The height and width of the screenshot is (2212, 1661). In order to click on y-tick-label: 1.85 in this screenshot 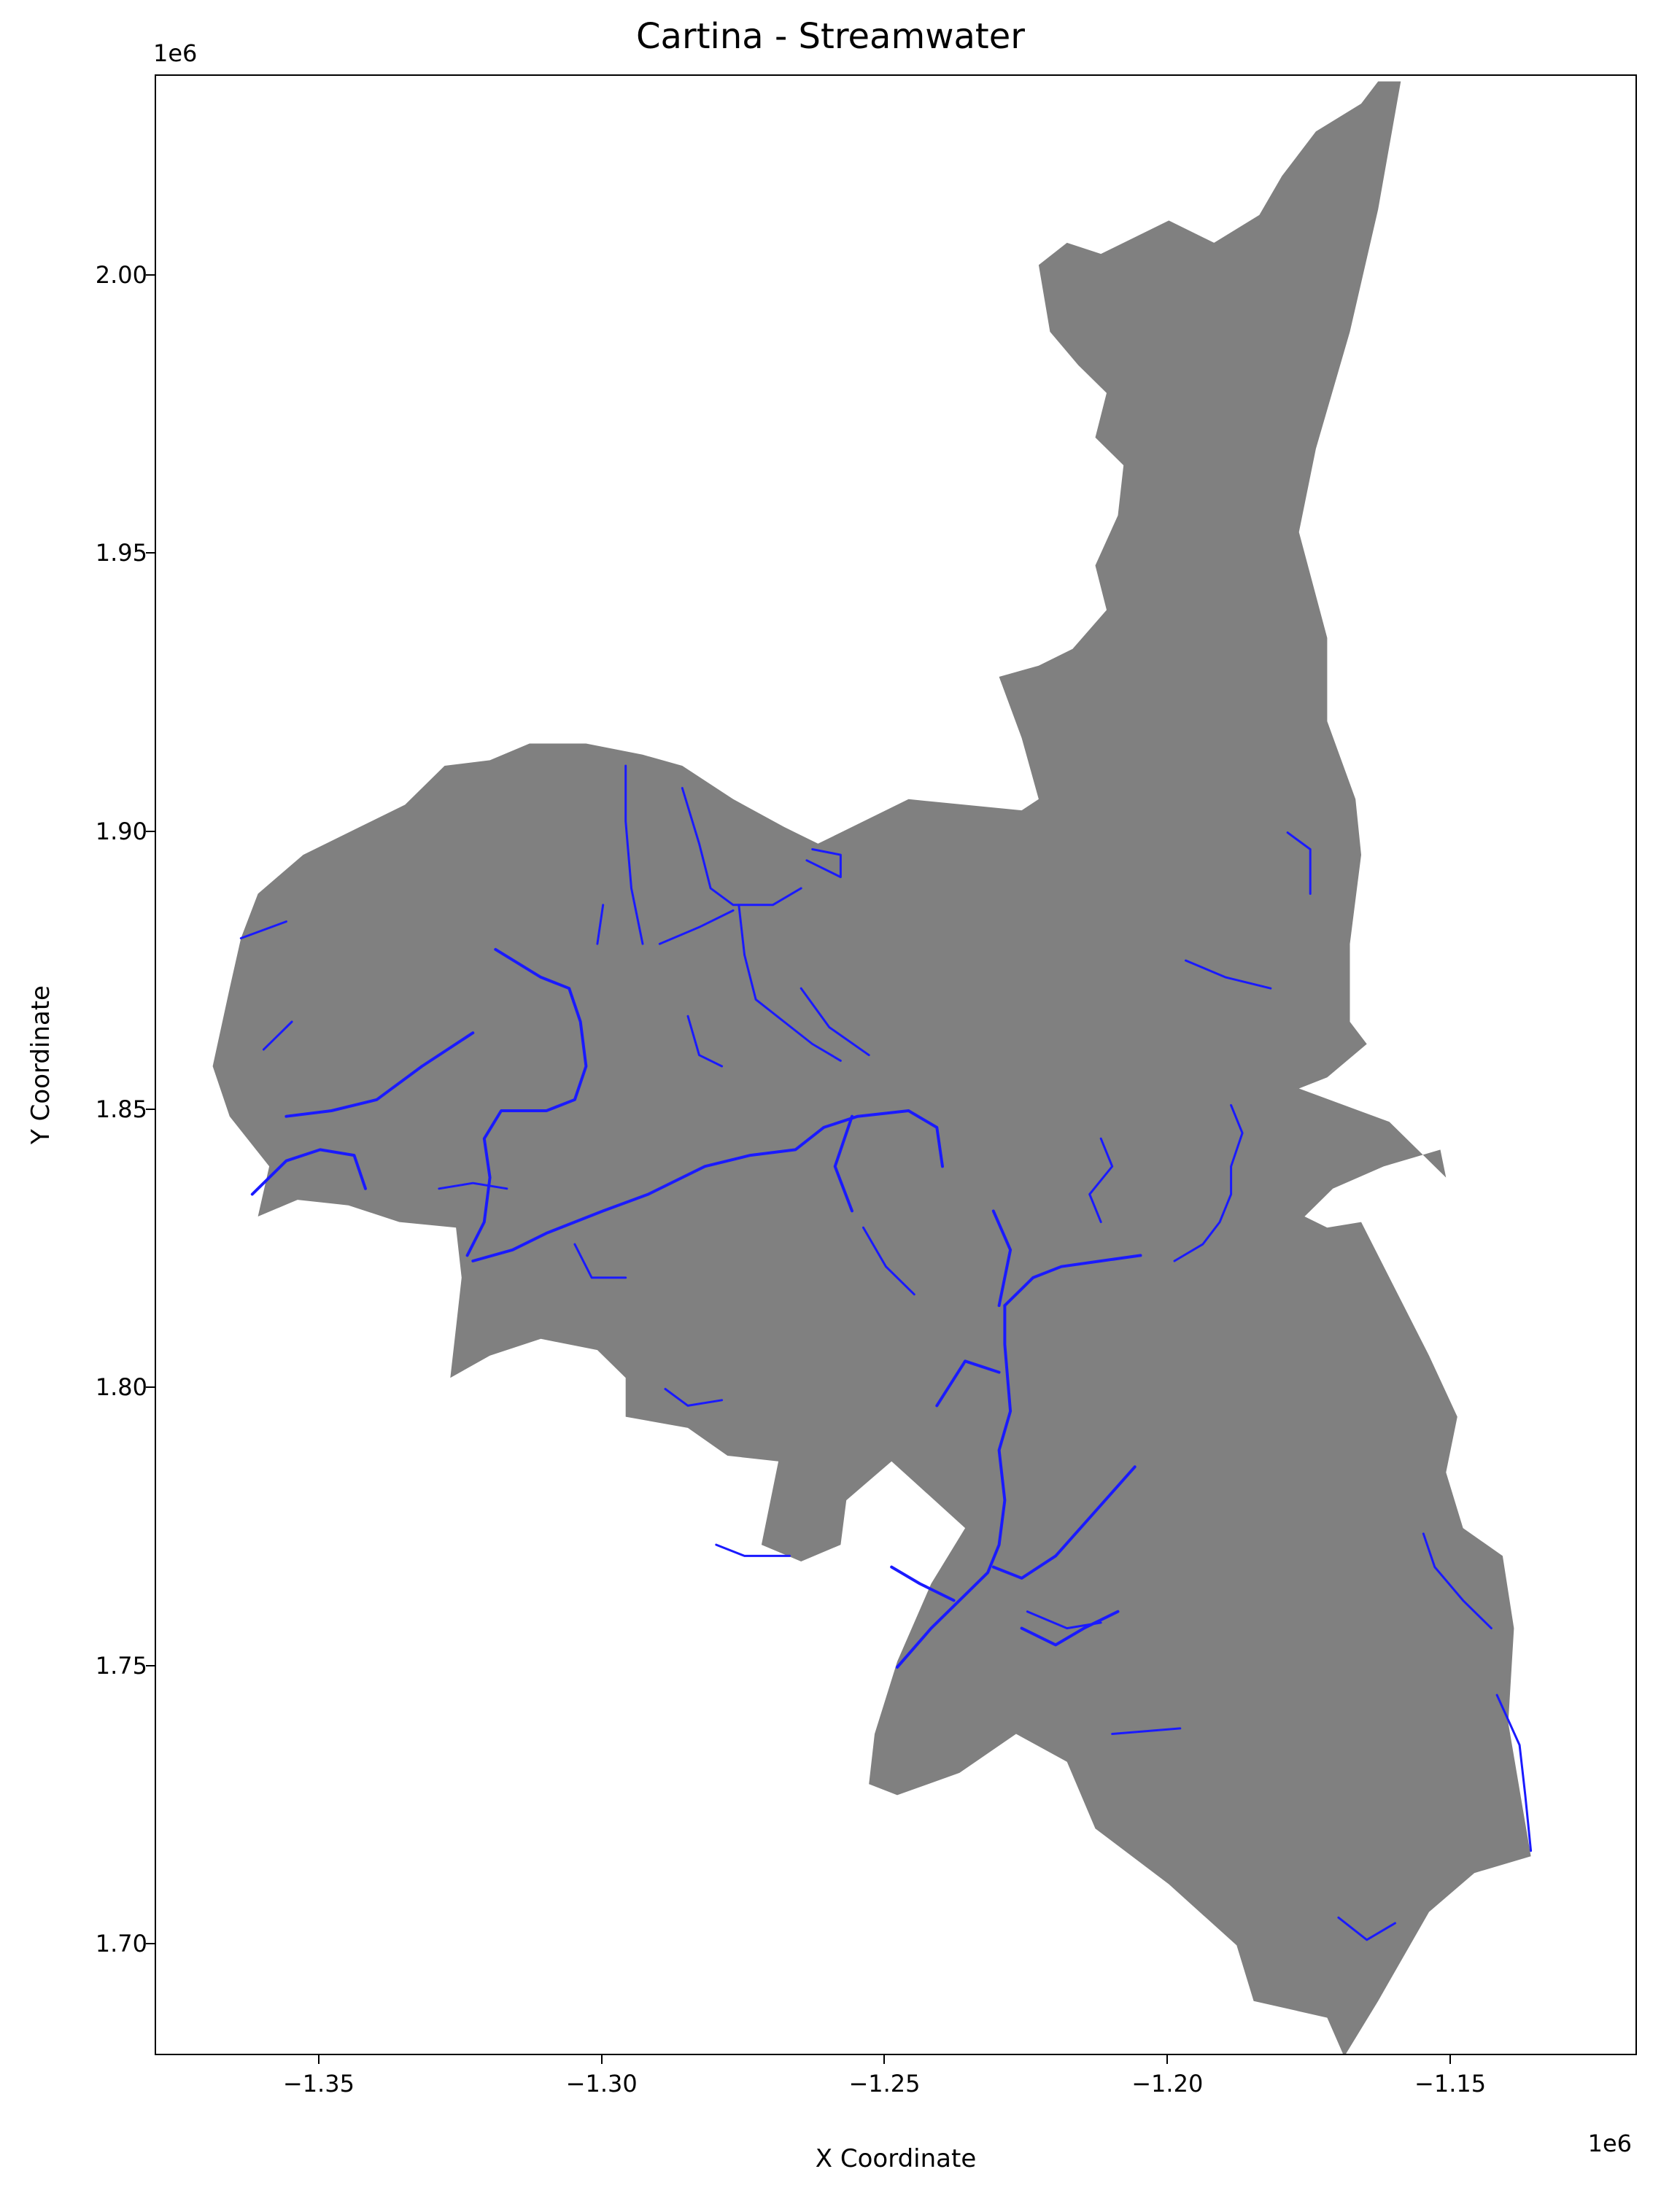, I will do `click(121, 1110)`.